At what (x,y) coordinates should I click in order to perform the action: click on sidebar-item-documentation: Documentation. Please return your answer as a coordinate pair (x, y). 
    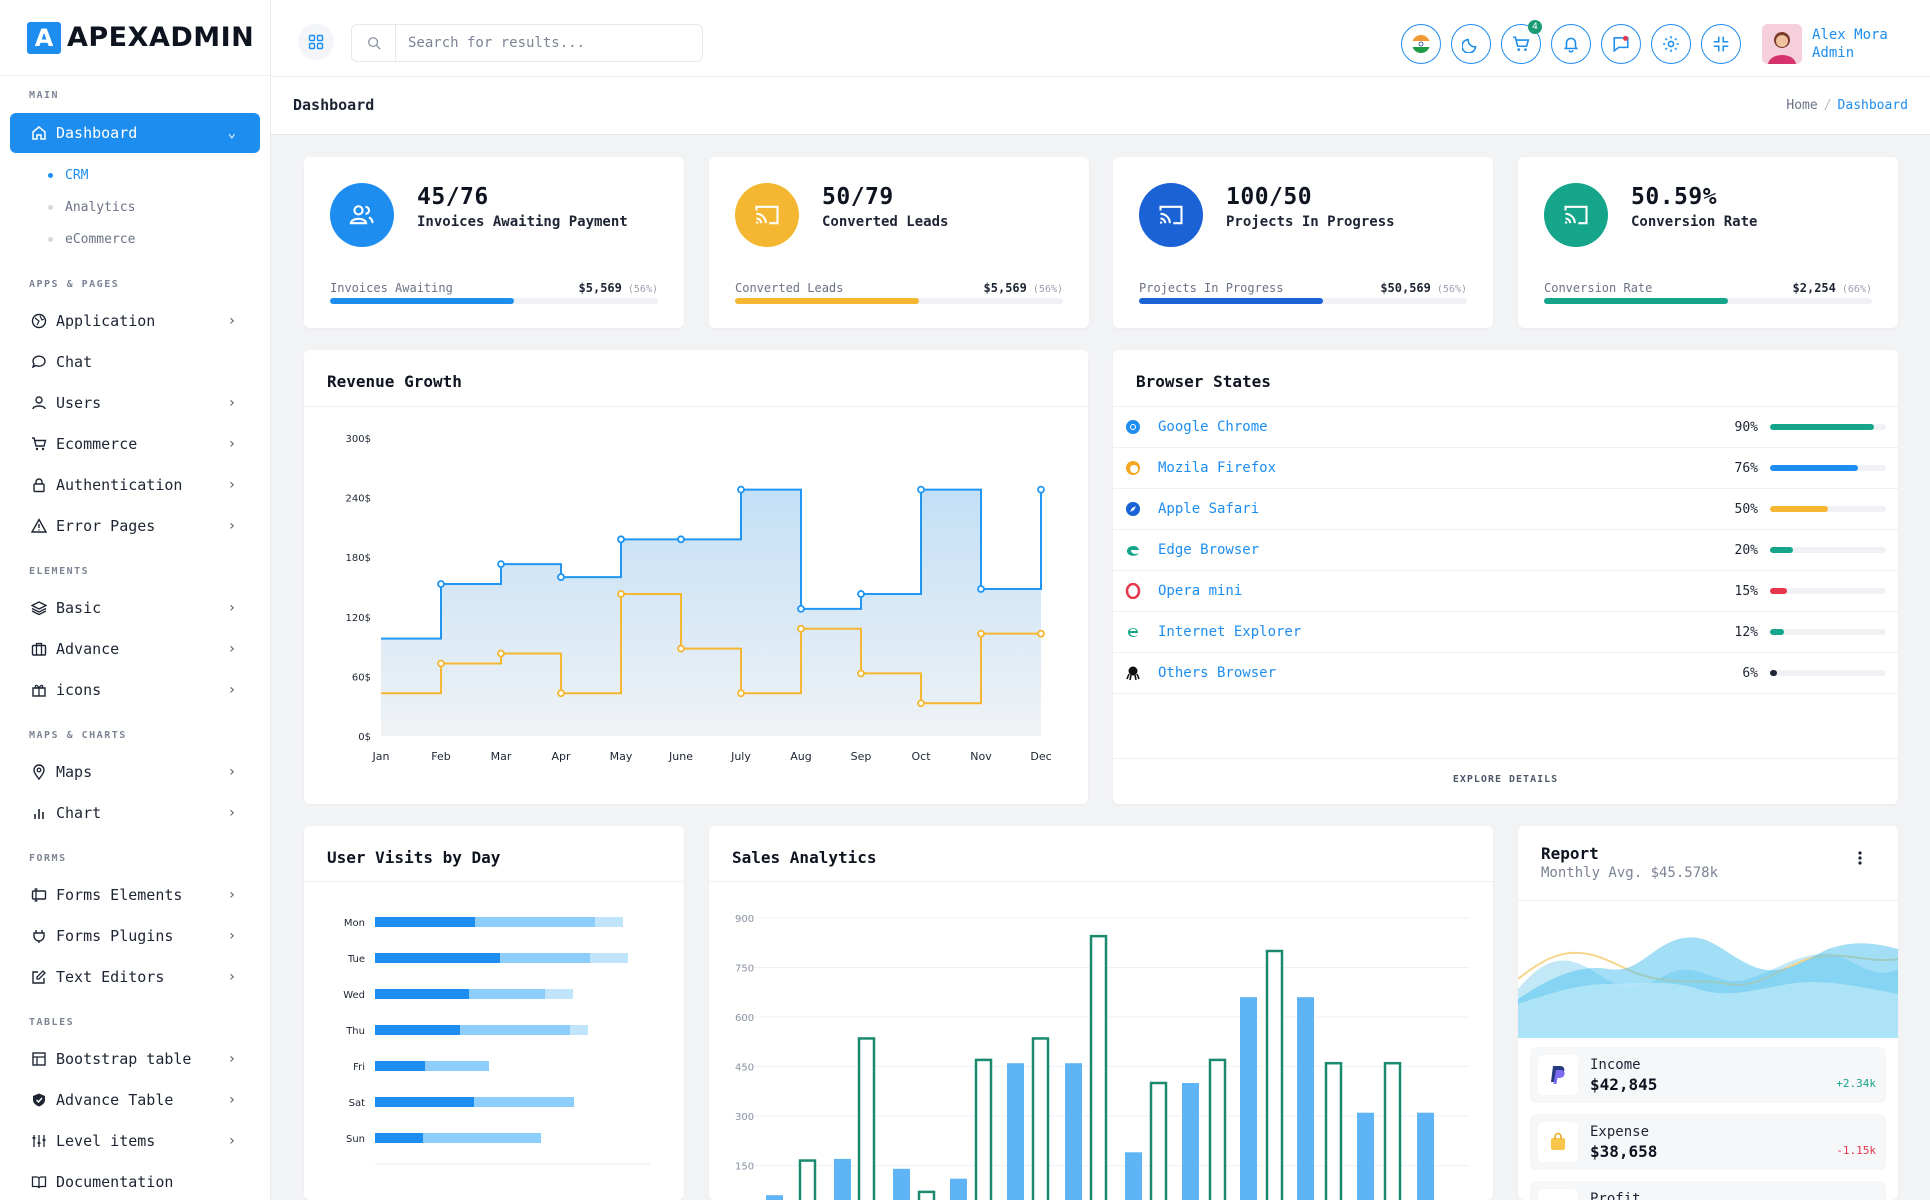
    Looking at the image, I should click on (135, 1180).